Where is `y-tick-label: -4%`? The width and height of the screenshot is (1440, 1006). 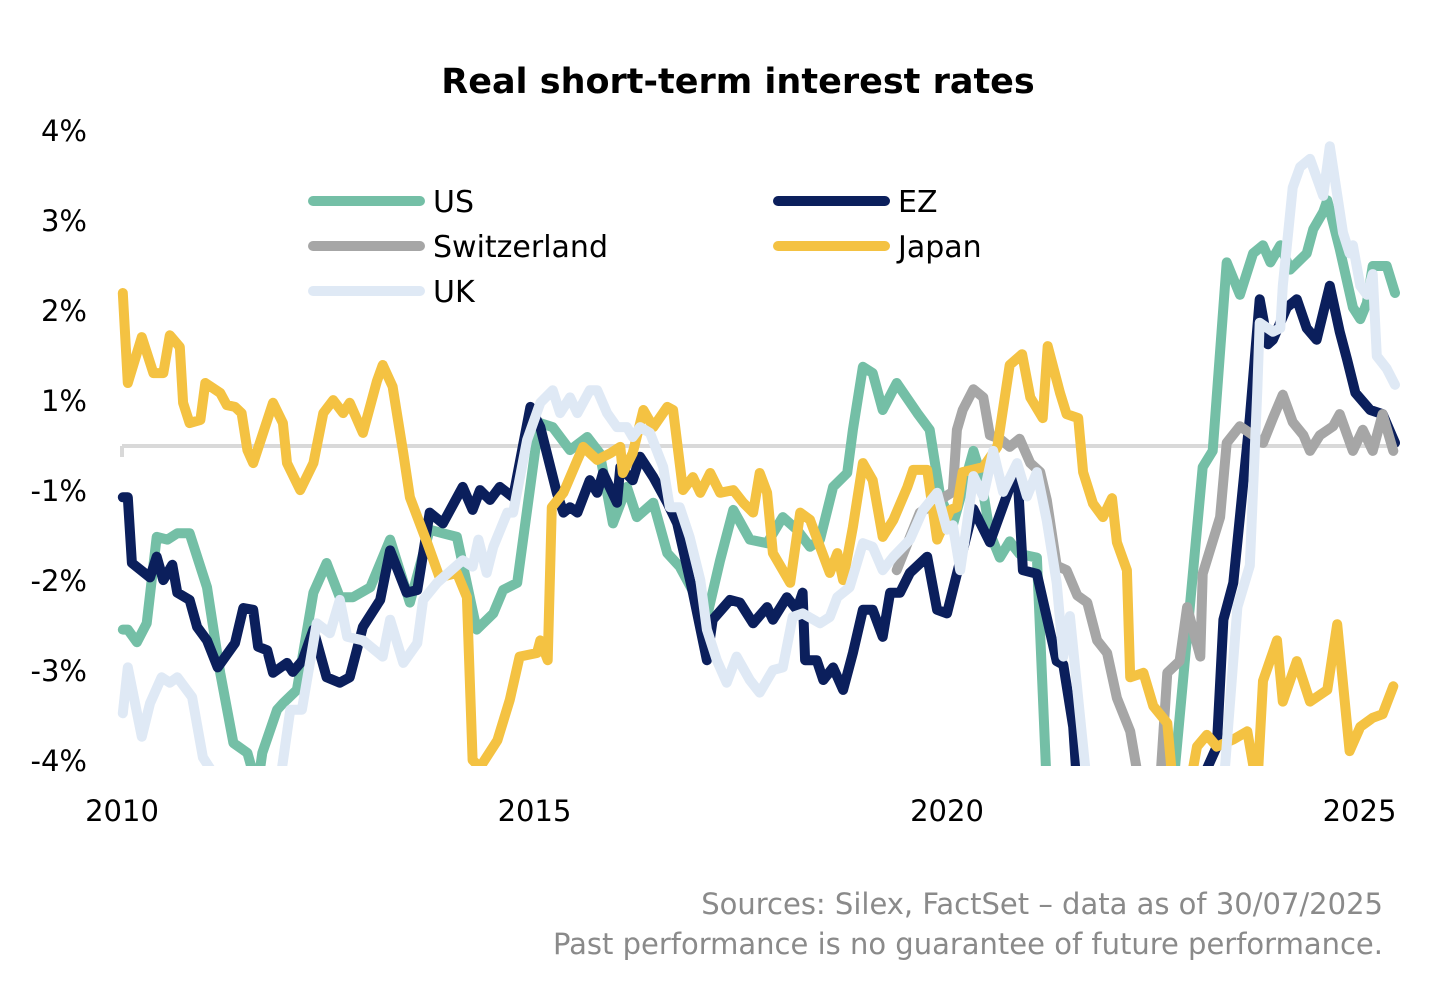
y-tick-label: -4% is located at coordinates (59, 761).